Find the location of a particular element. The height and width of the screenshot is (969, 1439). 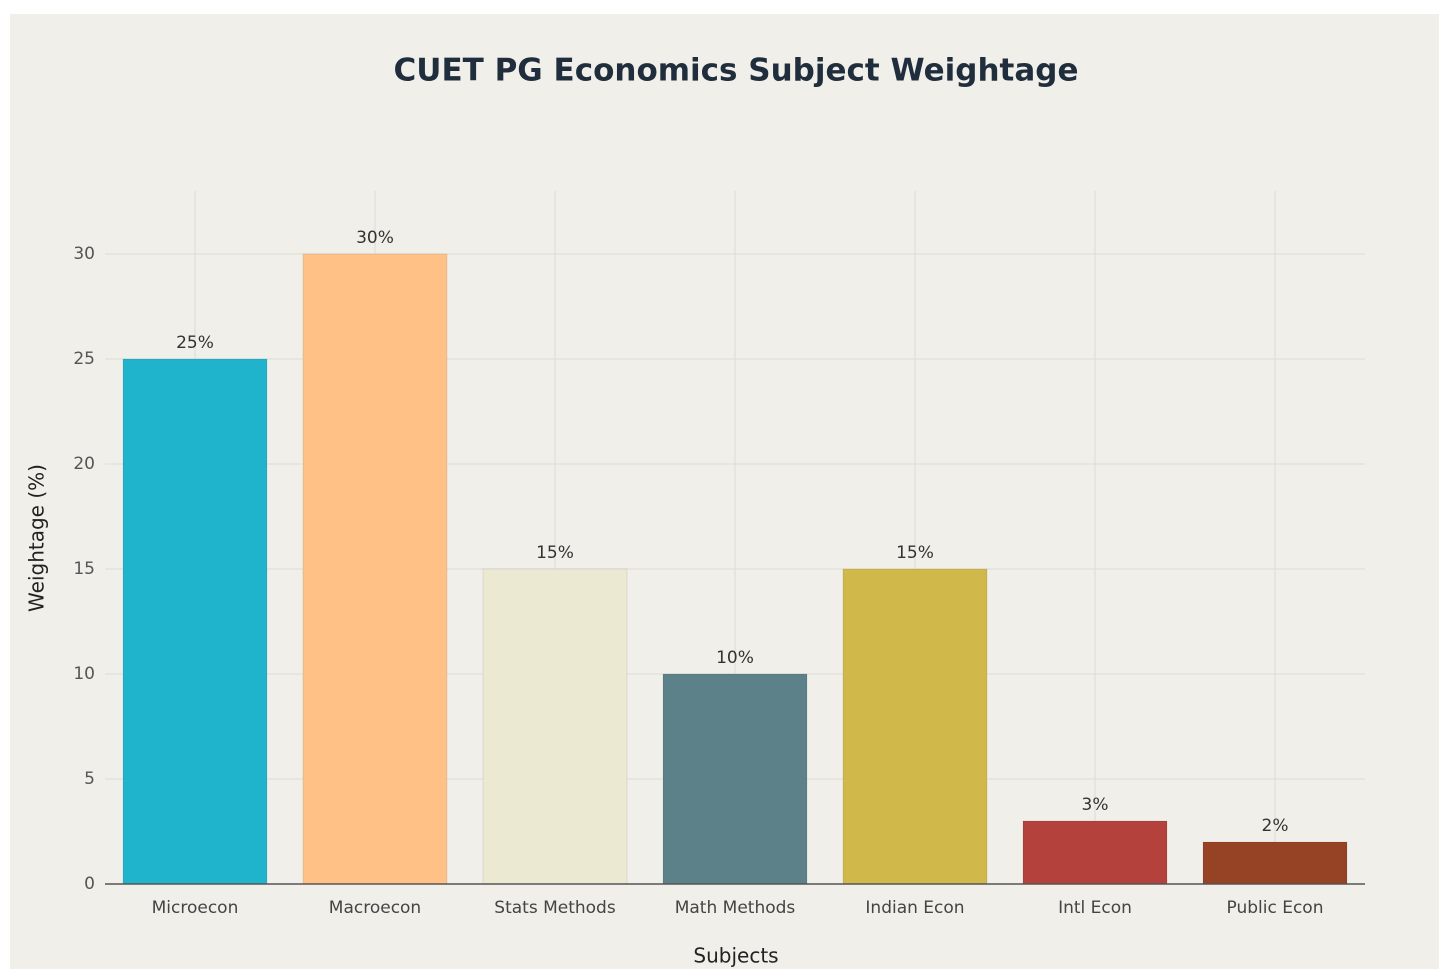

value-label: 2% is located at coordinates (1275, 826).